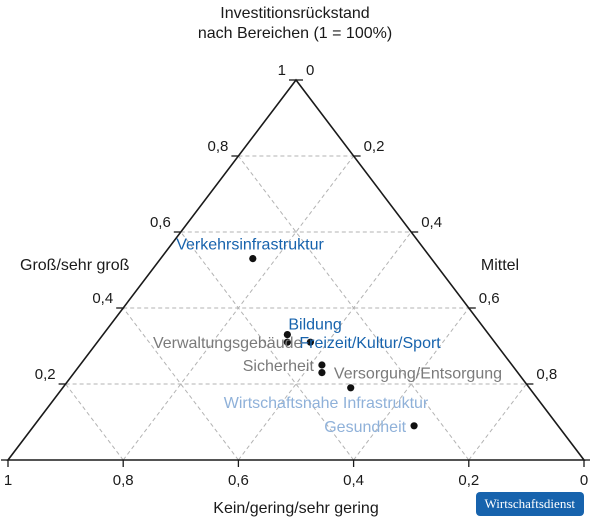 Image resolution: width=590 pixels, height=522 pixels. What do you see at coordinates (295, 33) in the screenshot?
I see `chart-title-line2: nach Bereichen (1 = 100%)` at bounding box center [295, 33].